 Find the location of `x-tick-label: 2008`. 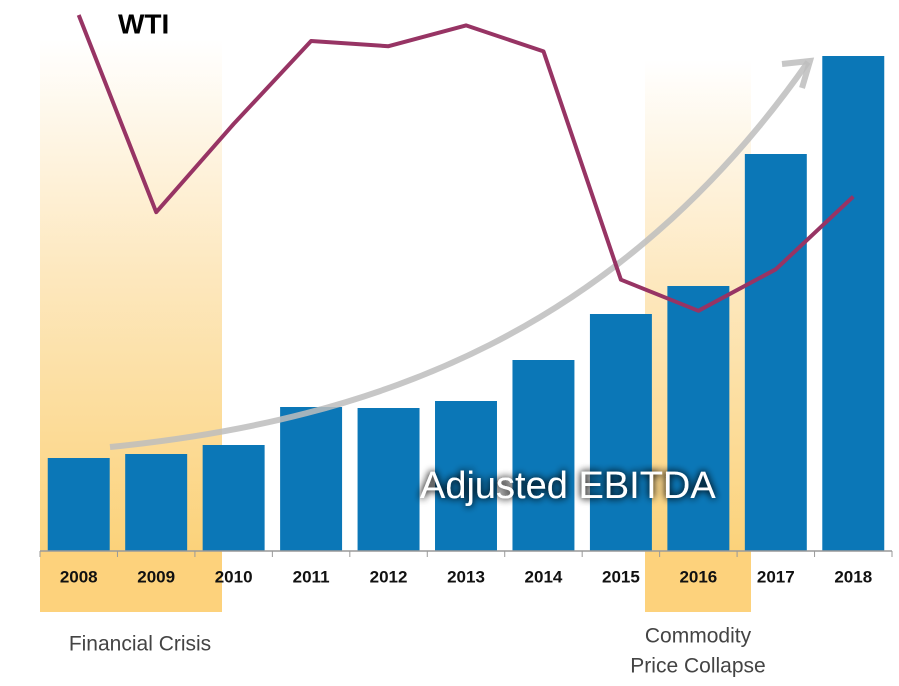

x-tick-label: 2008 is located at coordinates (79, 576).